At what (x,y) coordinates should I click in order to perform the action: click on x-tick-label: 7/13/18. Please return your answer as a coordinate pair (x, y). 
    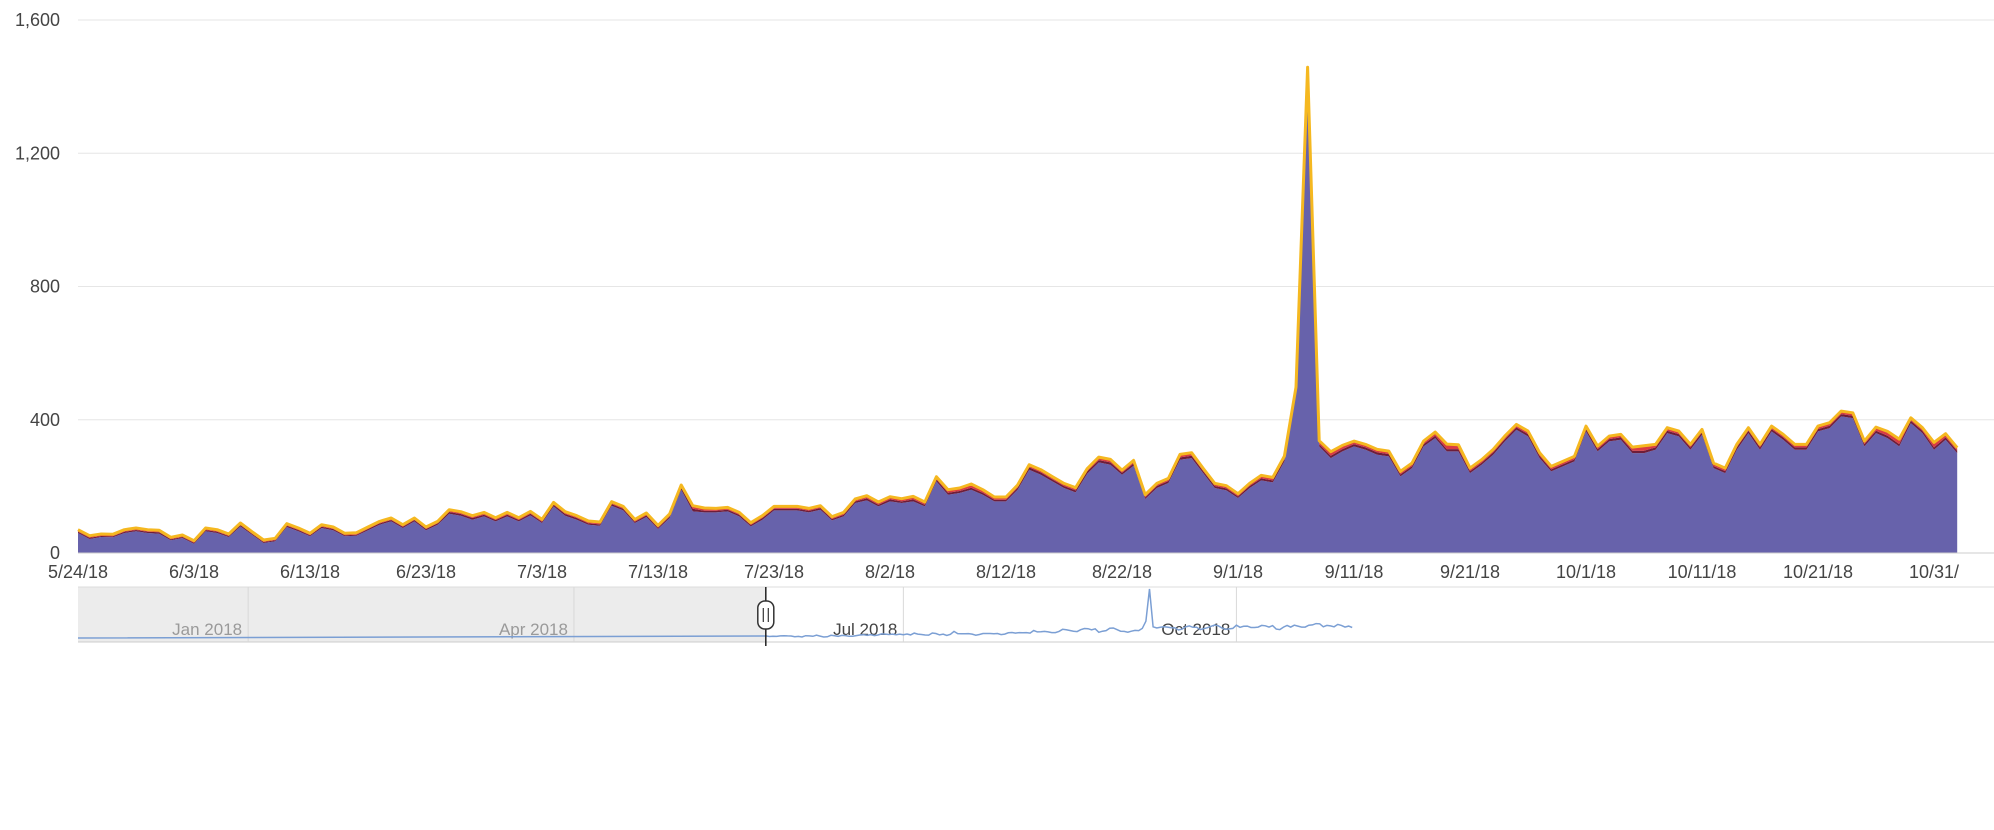
    Looking at the image, I should click on (658, 572).